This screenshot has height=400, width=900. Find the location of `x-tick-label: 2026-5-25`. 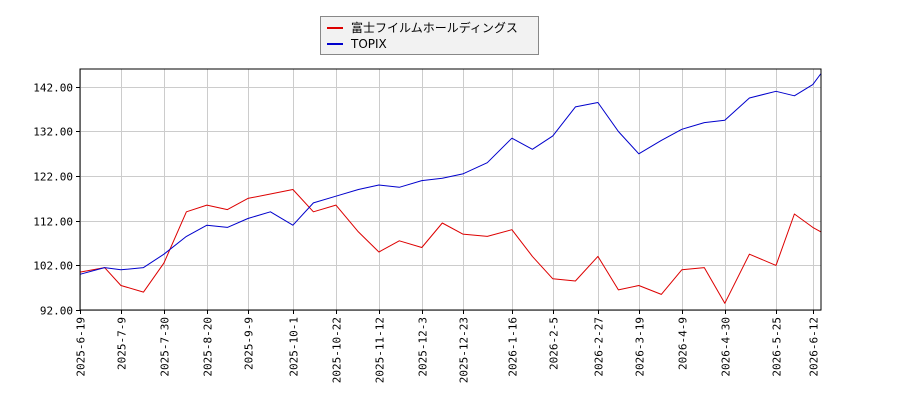

x-tick-label: 2026-5-25 is located at coordinates (777, 347).